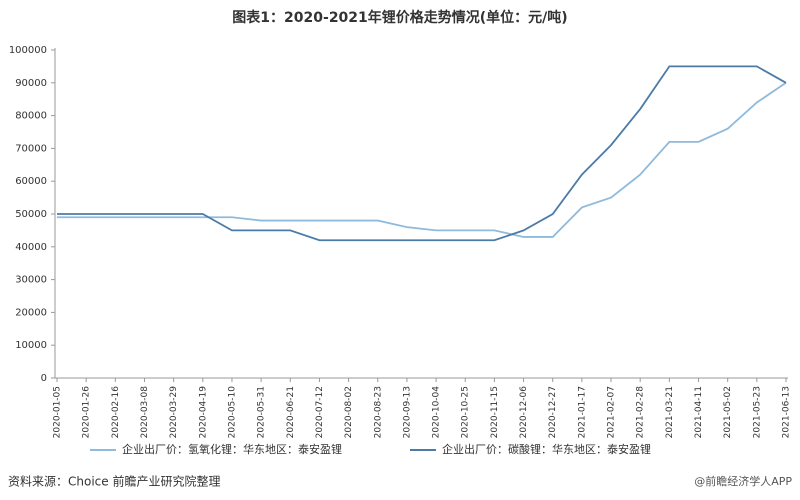  Describe the element at coordinates (399, 17) in the screenshot. I see `chart-title: 图表1：2020-2021年锂价格走势情况(单位：元/吨)` at that location.